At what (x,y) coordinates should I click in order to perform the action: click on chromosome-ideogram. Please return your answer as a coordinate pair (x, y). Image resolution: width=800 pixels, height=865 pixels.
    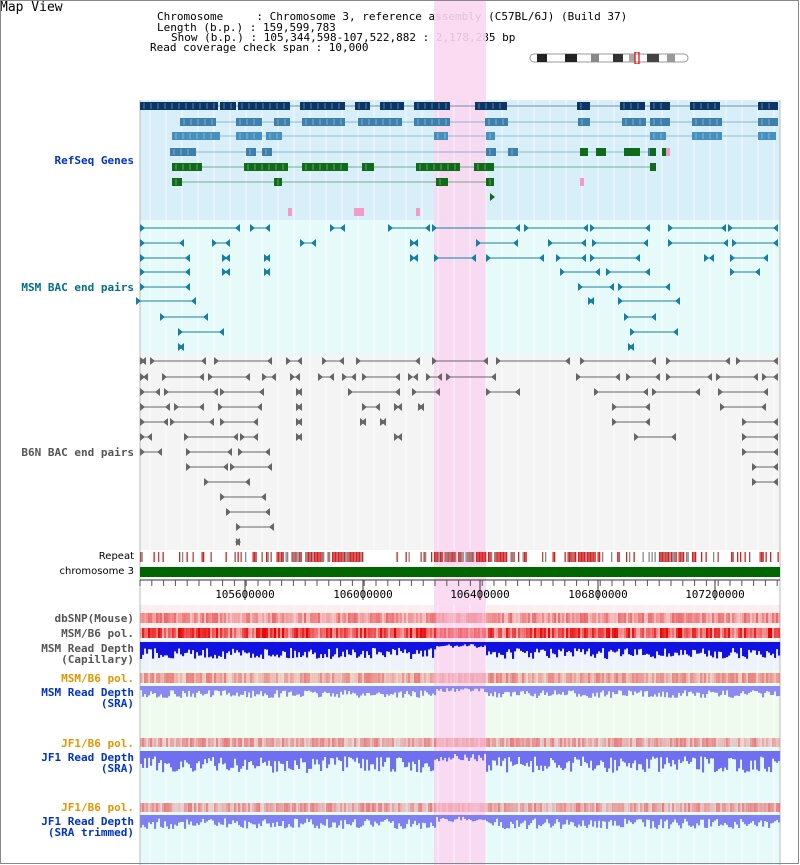
    Looking at the image, I should click on (610, 58).